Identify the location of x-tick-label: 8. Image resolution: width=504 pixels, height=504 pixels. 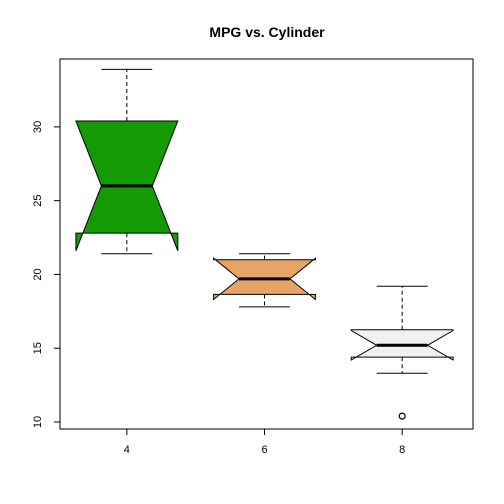
(402, 450).